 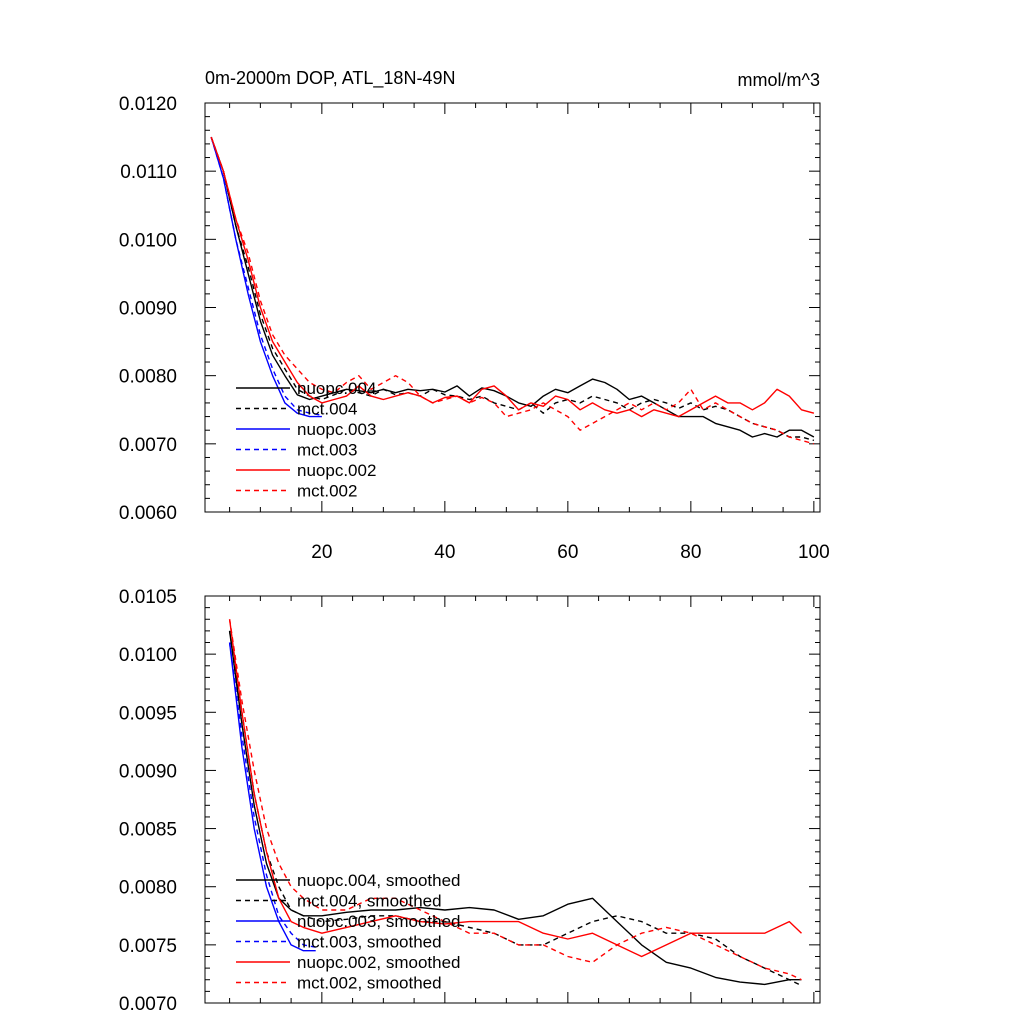 I want to click on top-x-tick-label: 20, so click(x=321, y=552).